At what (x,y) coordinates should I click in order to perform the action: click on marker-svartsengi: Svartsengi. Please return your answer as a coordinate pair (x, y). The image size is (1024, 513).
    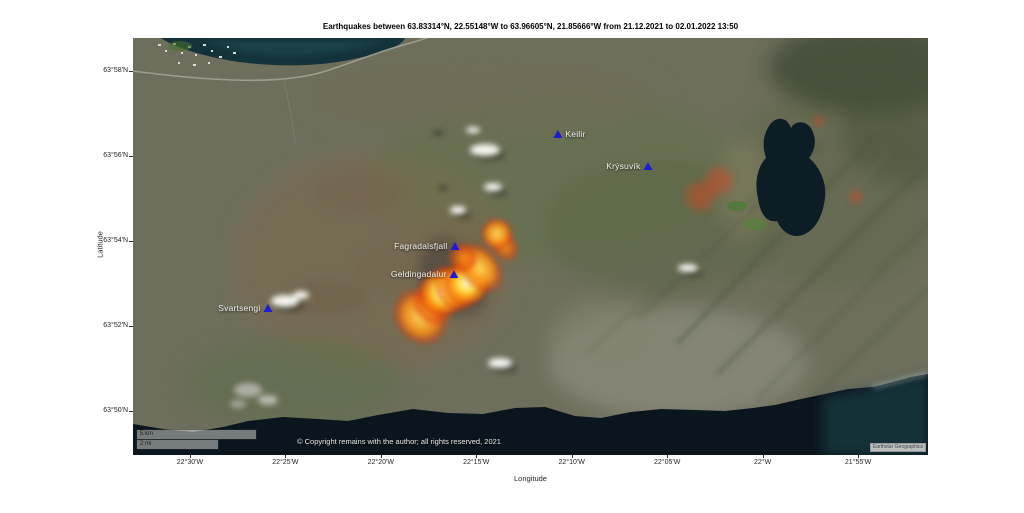
    Looking at the image, I should click on (245, 308).